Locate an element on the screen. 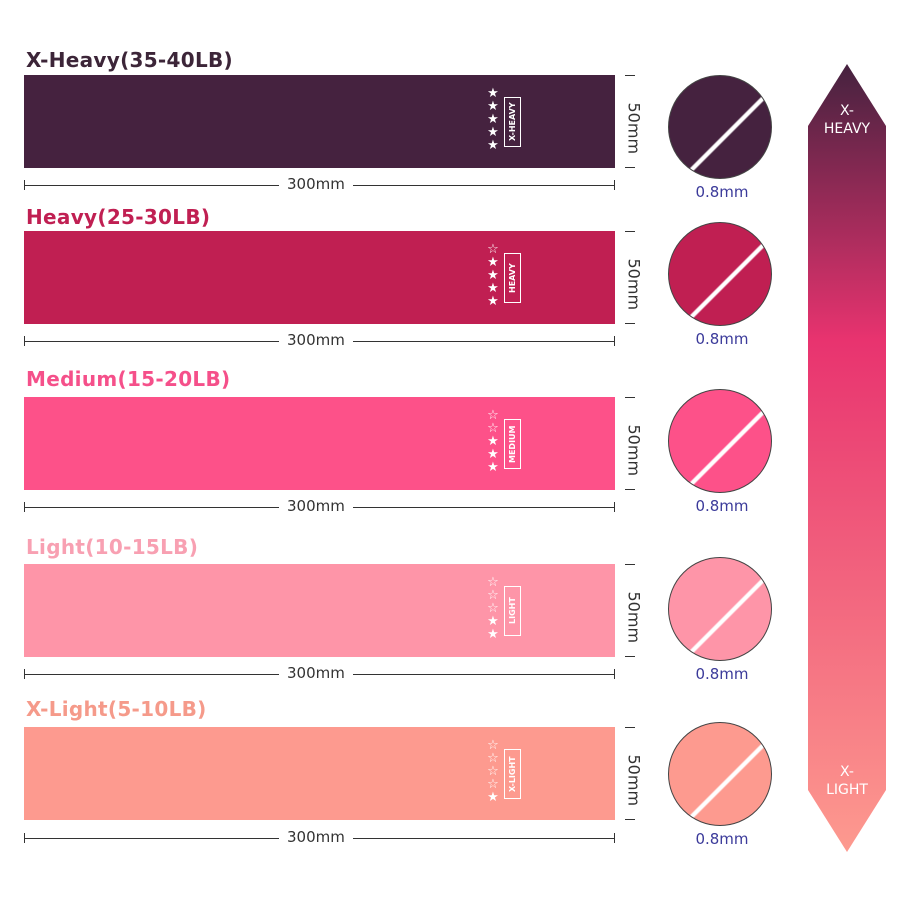  band-swatch: ★ ★ ☆ ☆ ☆ LIGHT is located at coordinates (319, 610).